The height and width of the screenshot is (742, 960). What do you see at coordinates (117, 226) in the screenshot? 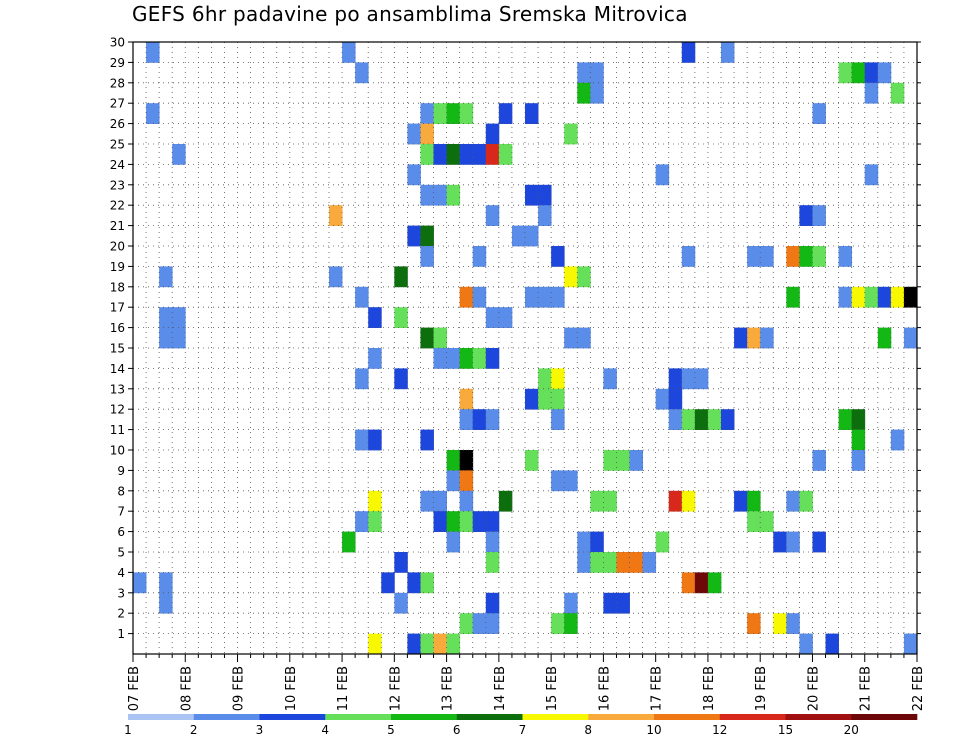
I see `y-tick-label: 21` at bounding box center [117, 226].